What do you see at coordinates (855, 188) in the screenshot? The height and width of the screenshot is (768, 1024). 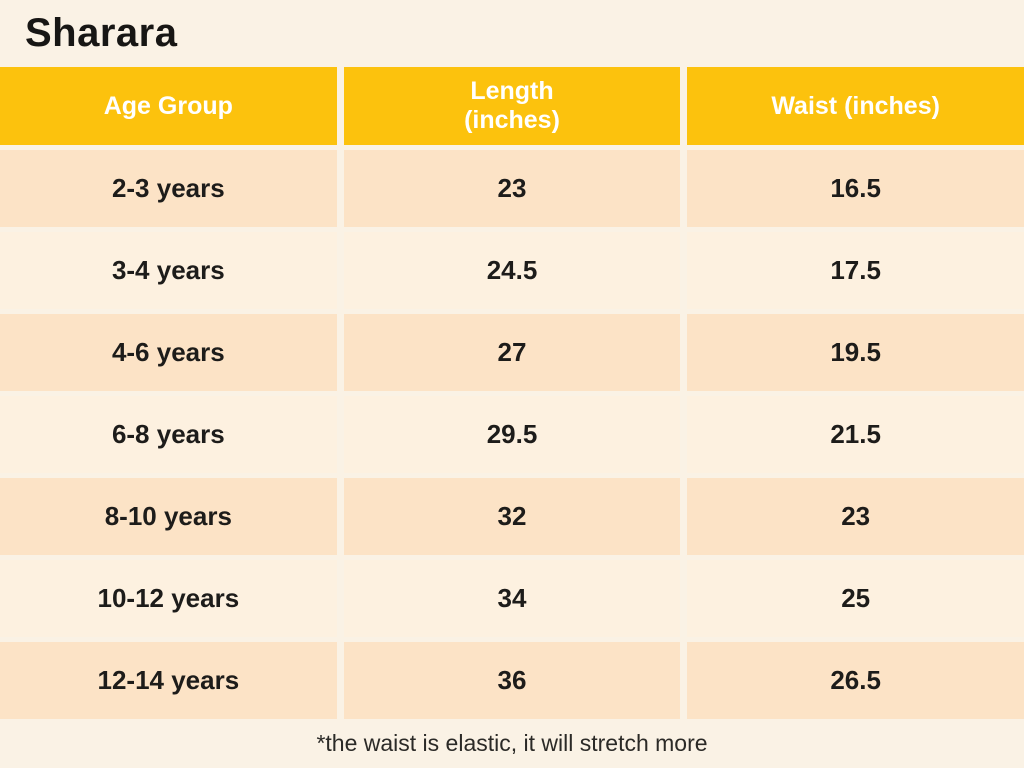 I see `waist-cell: 16.5` at bounding box center [855, 188].